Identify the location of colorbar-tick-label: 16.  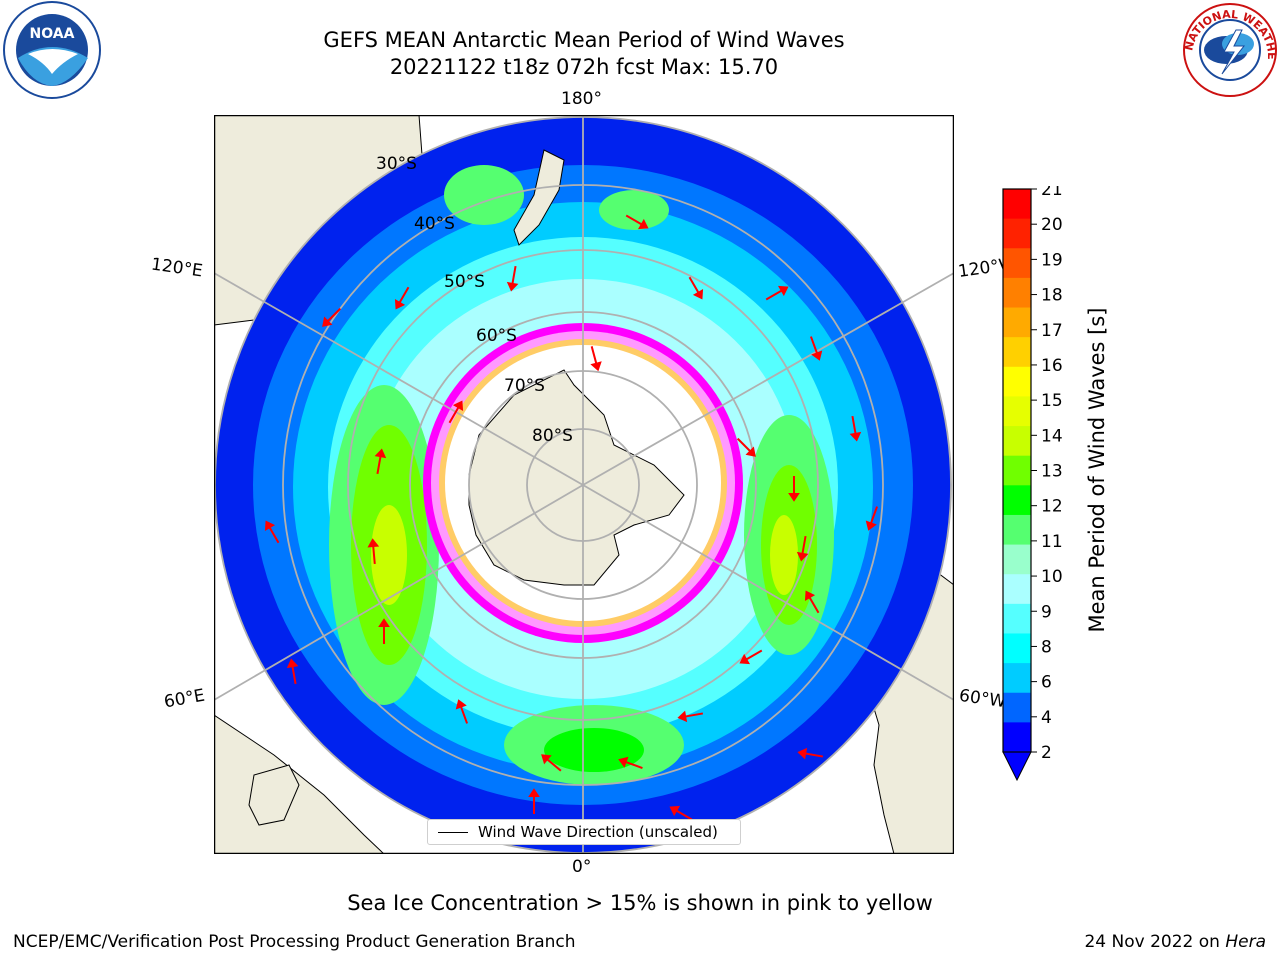
(1052, 366).